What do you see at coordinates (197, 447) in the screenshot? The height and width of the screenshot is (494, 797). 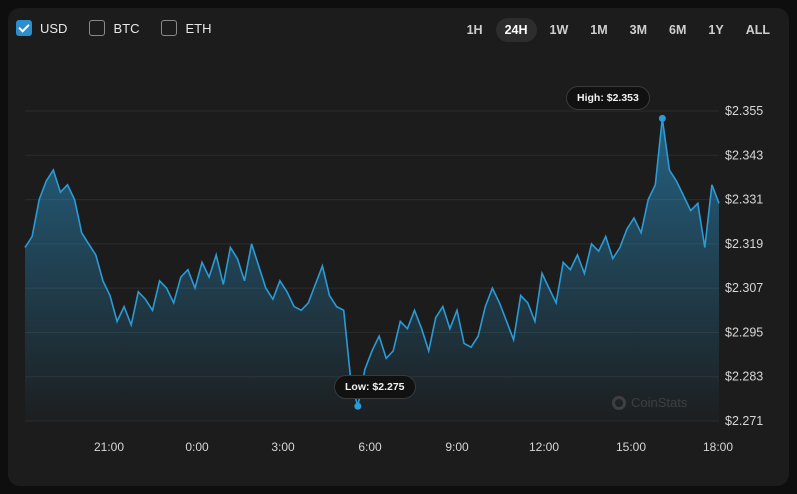 I see `x-tick-label: 0:00` at bounding box center [197, 447].